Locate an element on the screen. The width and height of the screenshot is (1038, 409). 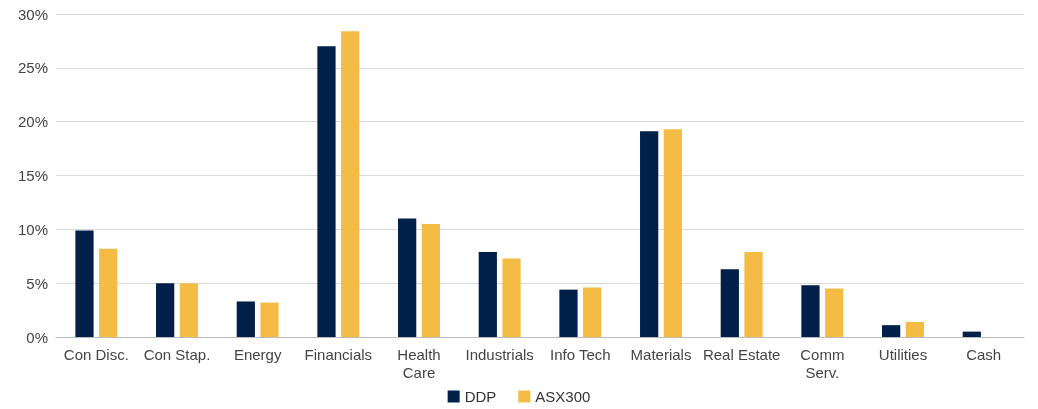
y-tick-label: 30% is located at coordinates (32, 14).